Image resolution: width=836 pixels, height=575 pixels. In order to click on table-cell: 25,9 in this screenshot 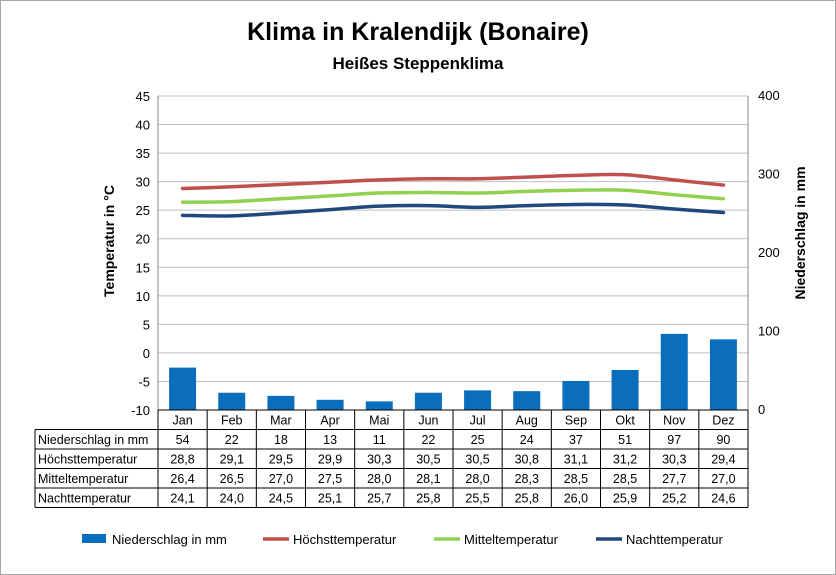, I will do `click(625, 499)`.